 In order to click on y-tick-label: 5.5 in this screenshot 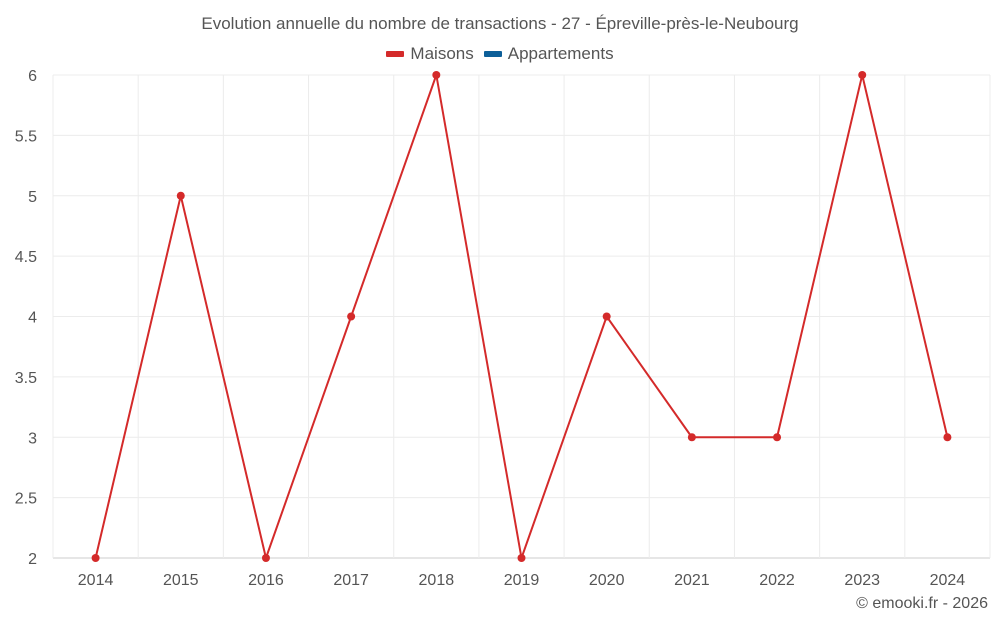, I will do `click(26, 136)`.